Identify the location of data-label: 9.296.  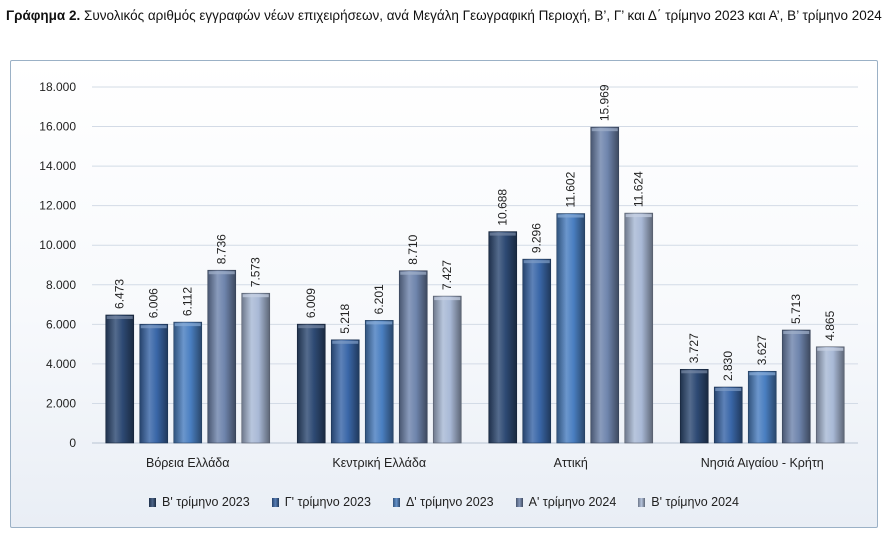
(537, 238).